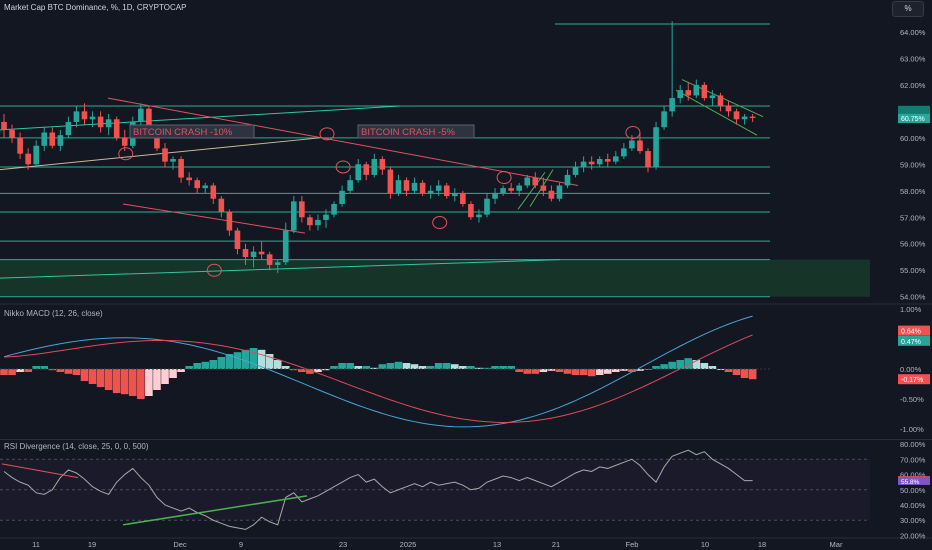 This screenshot has height=550, width=932. Describe the element at coordinates (836, 544) in the screenshot. I see `time-axis-tick: Mar` at that location.